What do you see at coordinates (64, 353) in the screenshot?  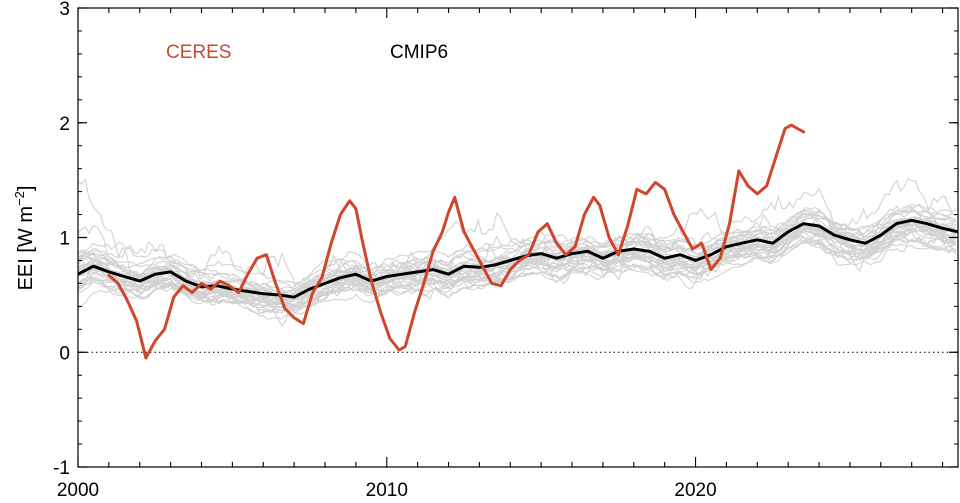 I see `y-tick-label: 0` at bounding box center [64, 353].